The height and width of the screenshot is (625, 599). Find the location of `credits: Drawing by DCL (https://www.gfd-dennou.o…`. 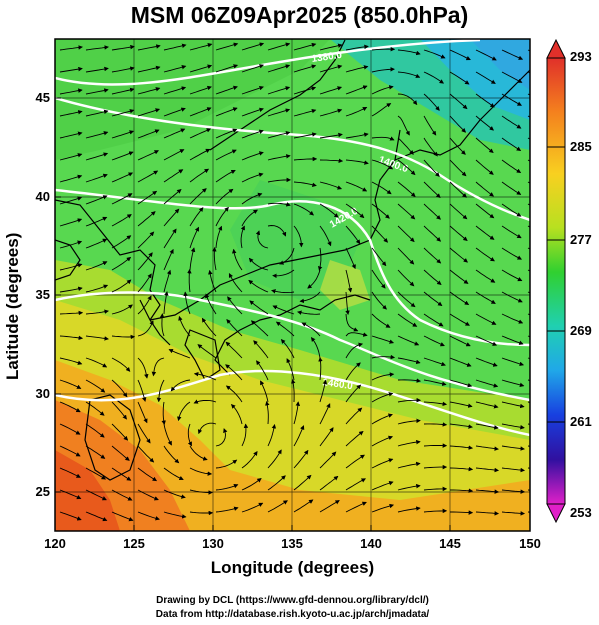

credits: Drawing by DCL (https://www.gfd-dennou.o… is located at coordinates (292, 608).